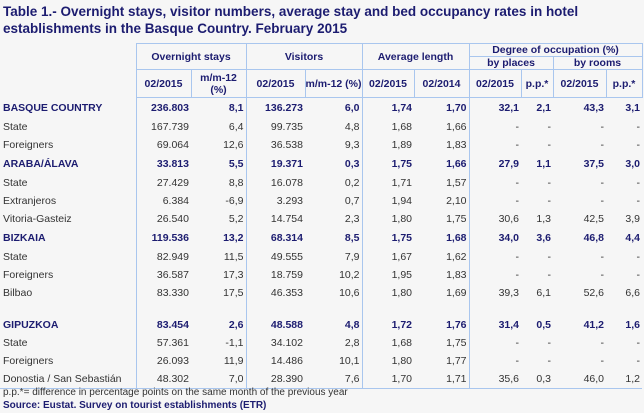  What do you see at coordinates (401, 257) in the screenshot?
I see `table-cell: 1,67` at bounding box center [401, 257].